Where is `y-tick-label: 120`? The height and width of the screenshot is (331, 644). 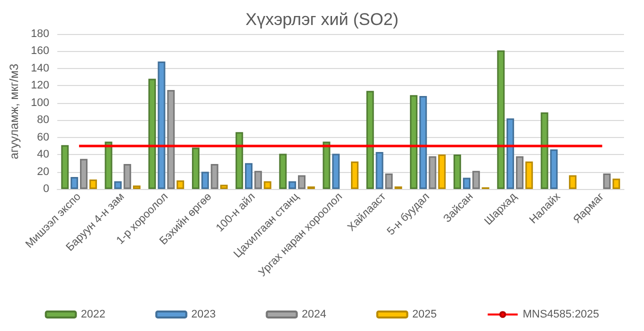
y-tick-label: 120 is located at coordinates (40, 86).